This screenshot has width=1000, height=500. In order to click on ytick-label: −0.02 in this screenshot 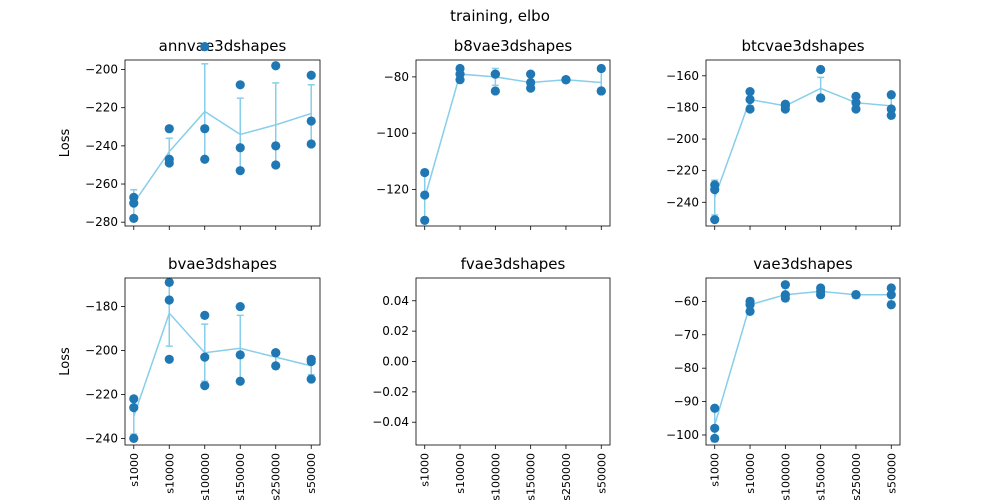, I will do `click(390, 392)`.